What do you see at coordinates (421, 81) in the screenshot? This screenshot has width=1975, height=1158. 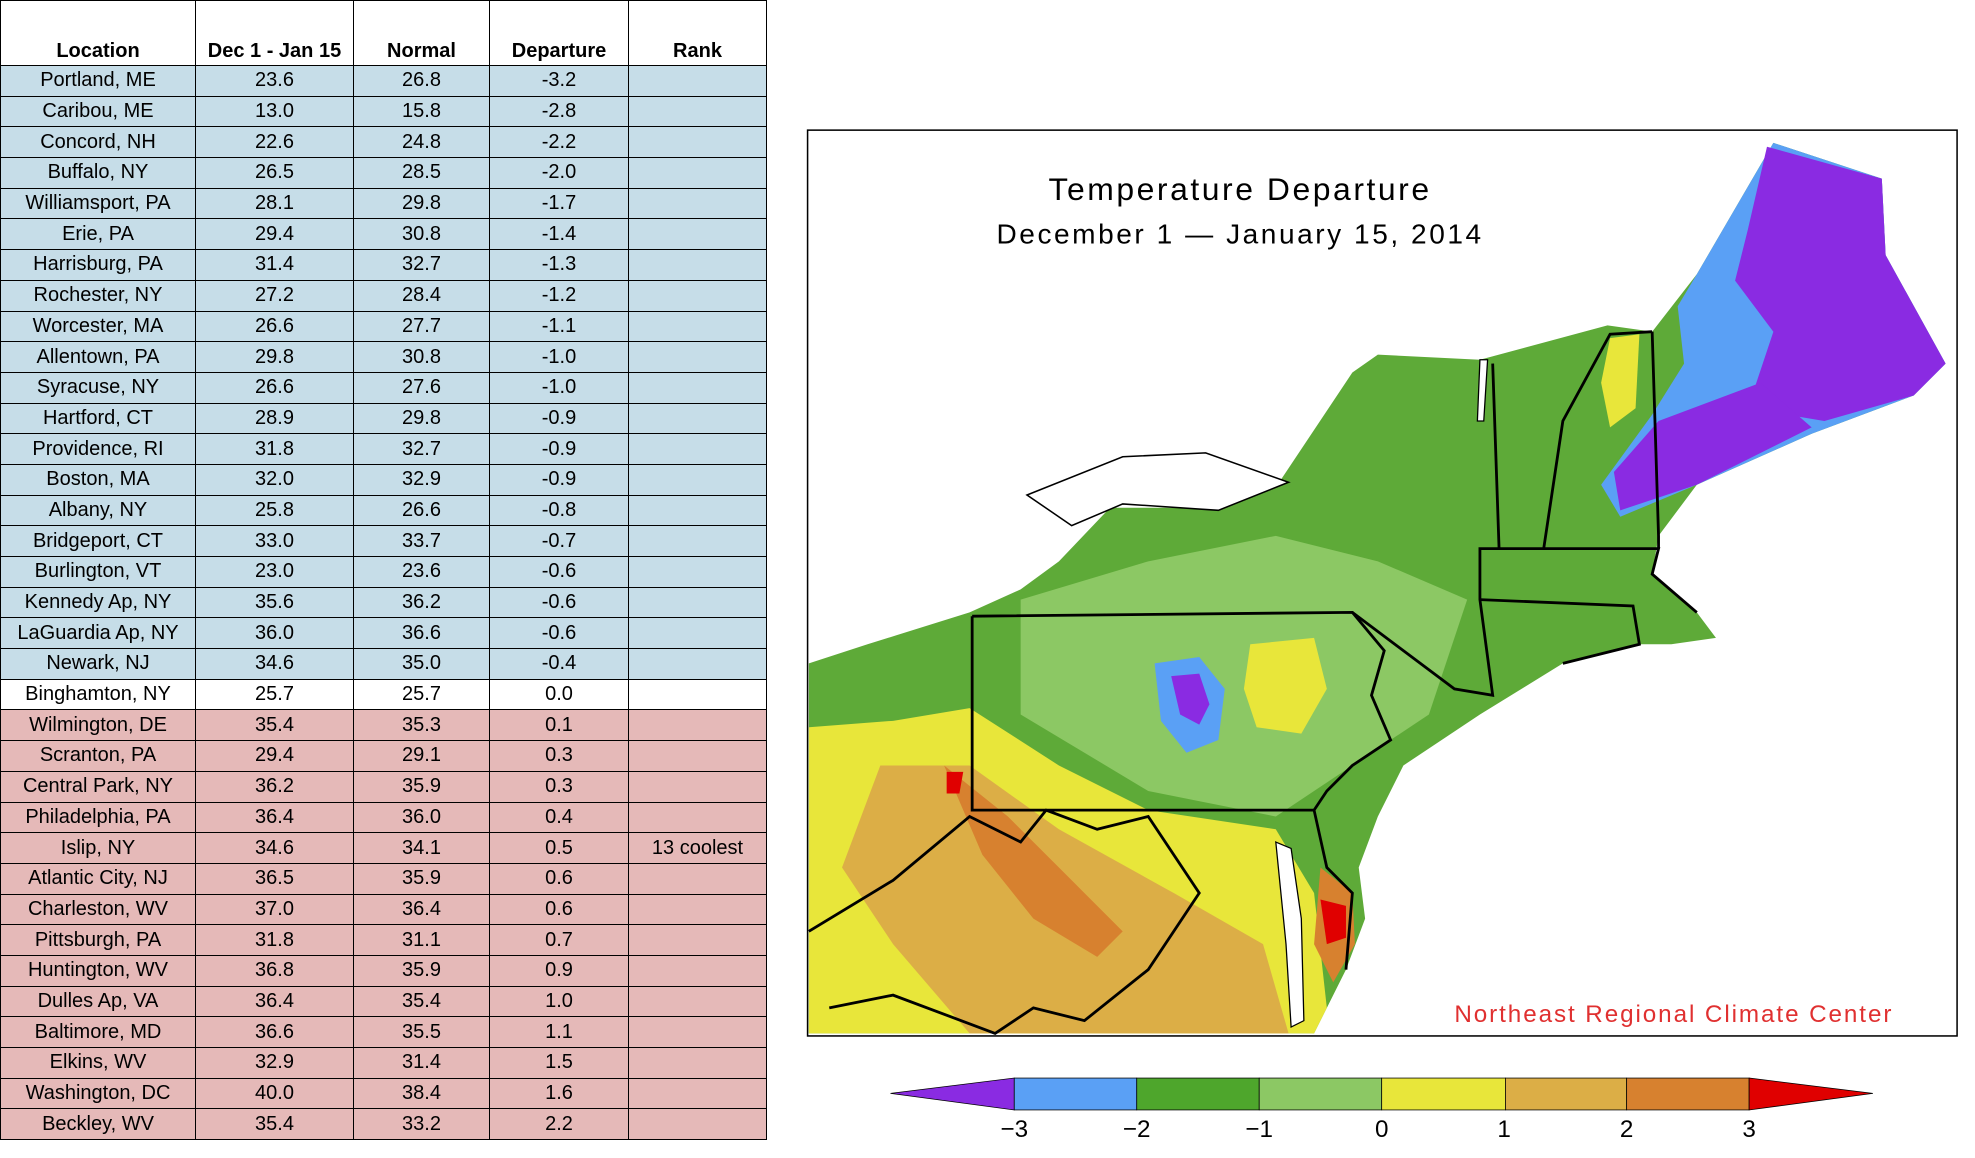 I see `normal-cell: 26.8` at bounding box center [421, 81].